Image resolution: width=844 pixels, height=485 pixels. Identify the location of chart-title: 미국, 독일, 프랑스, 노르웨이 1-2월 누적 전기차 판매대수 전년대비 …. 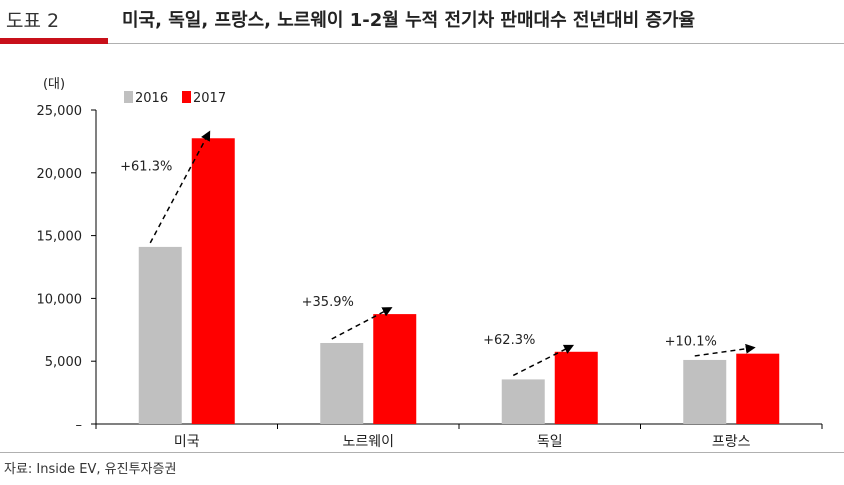
(409, 20).